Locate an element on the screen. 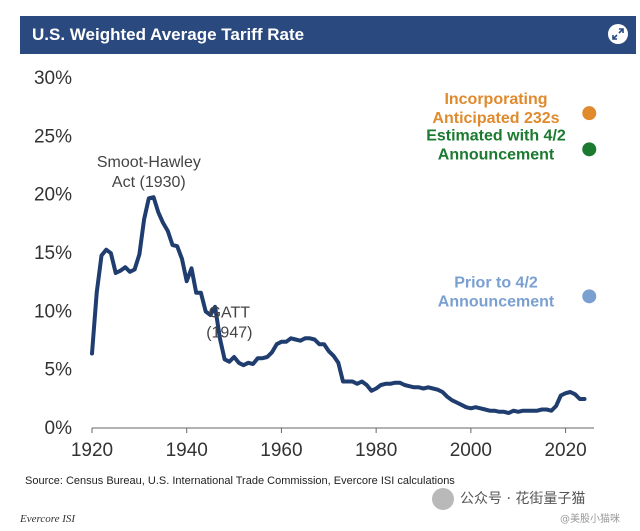 The width and height of the screenshot is (640, 531). expand-arrows-icon is located at coordinates (618, 34).